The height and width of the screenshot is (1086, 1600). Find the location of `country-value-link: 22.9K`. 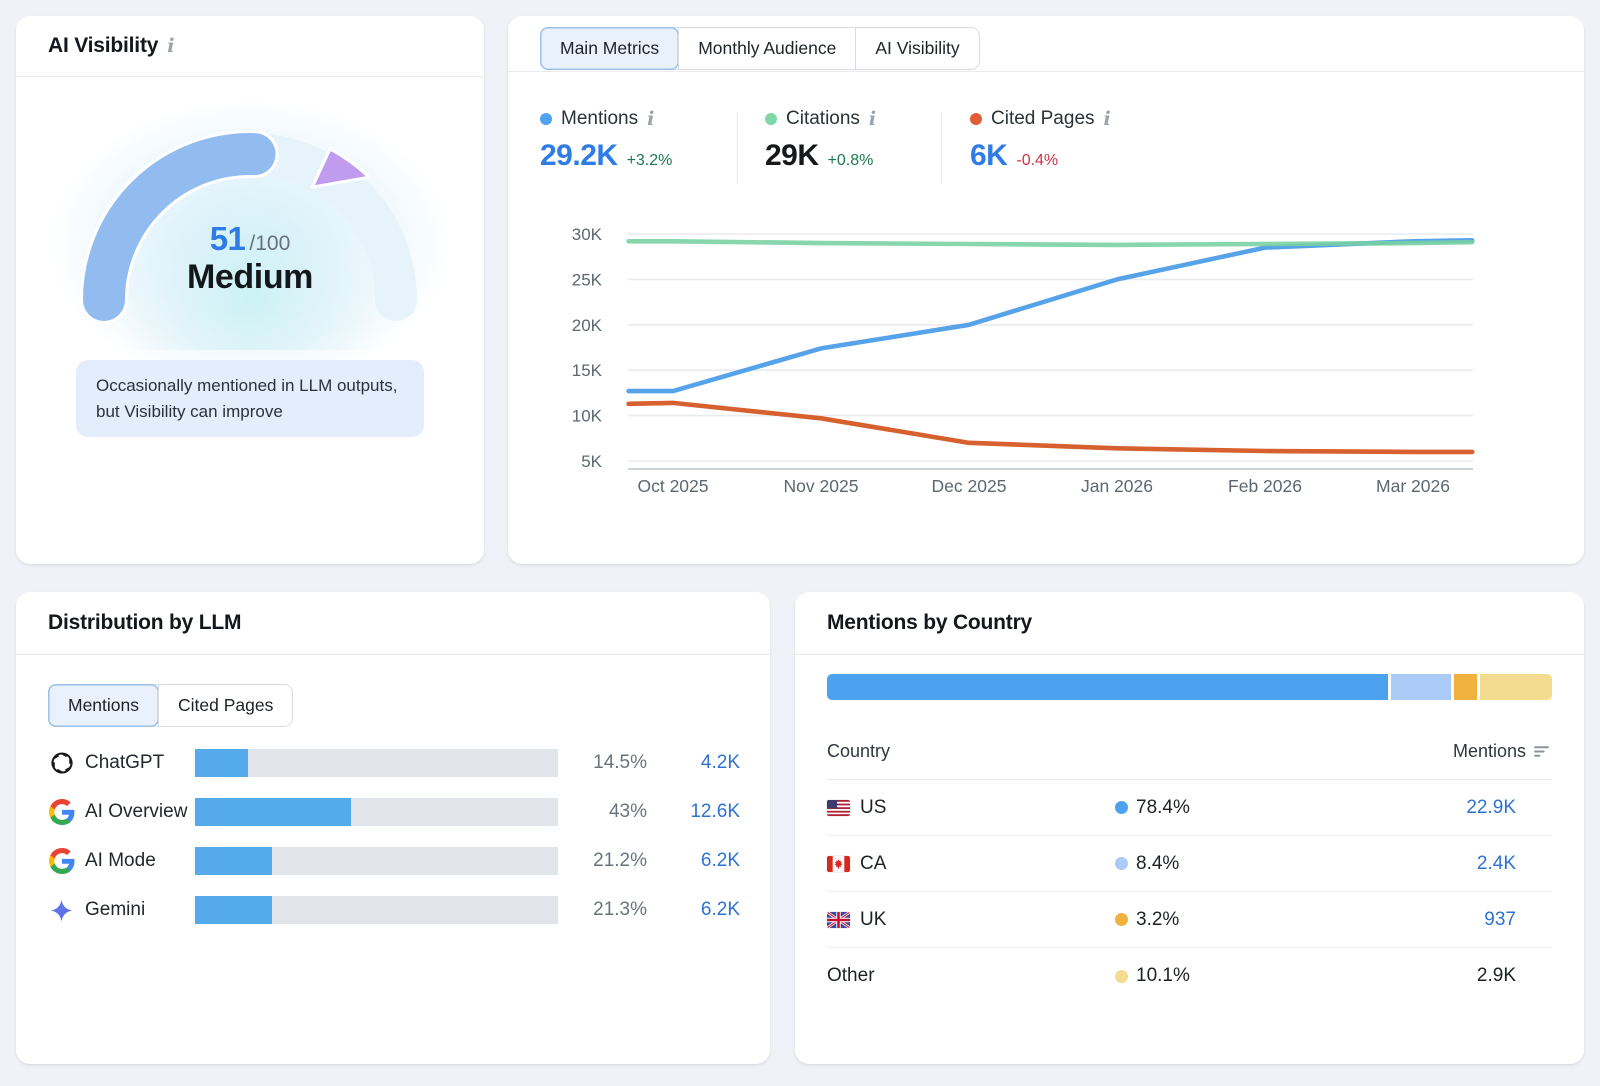

country-value-link: 22.9K is located at coordinates (1491, 807).